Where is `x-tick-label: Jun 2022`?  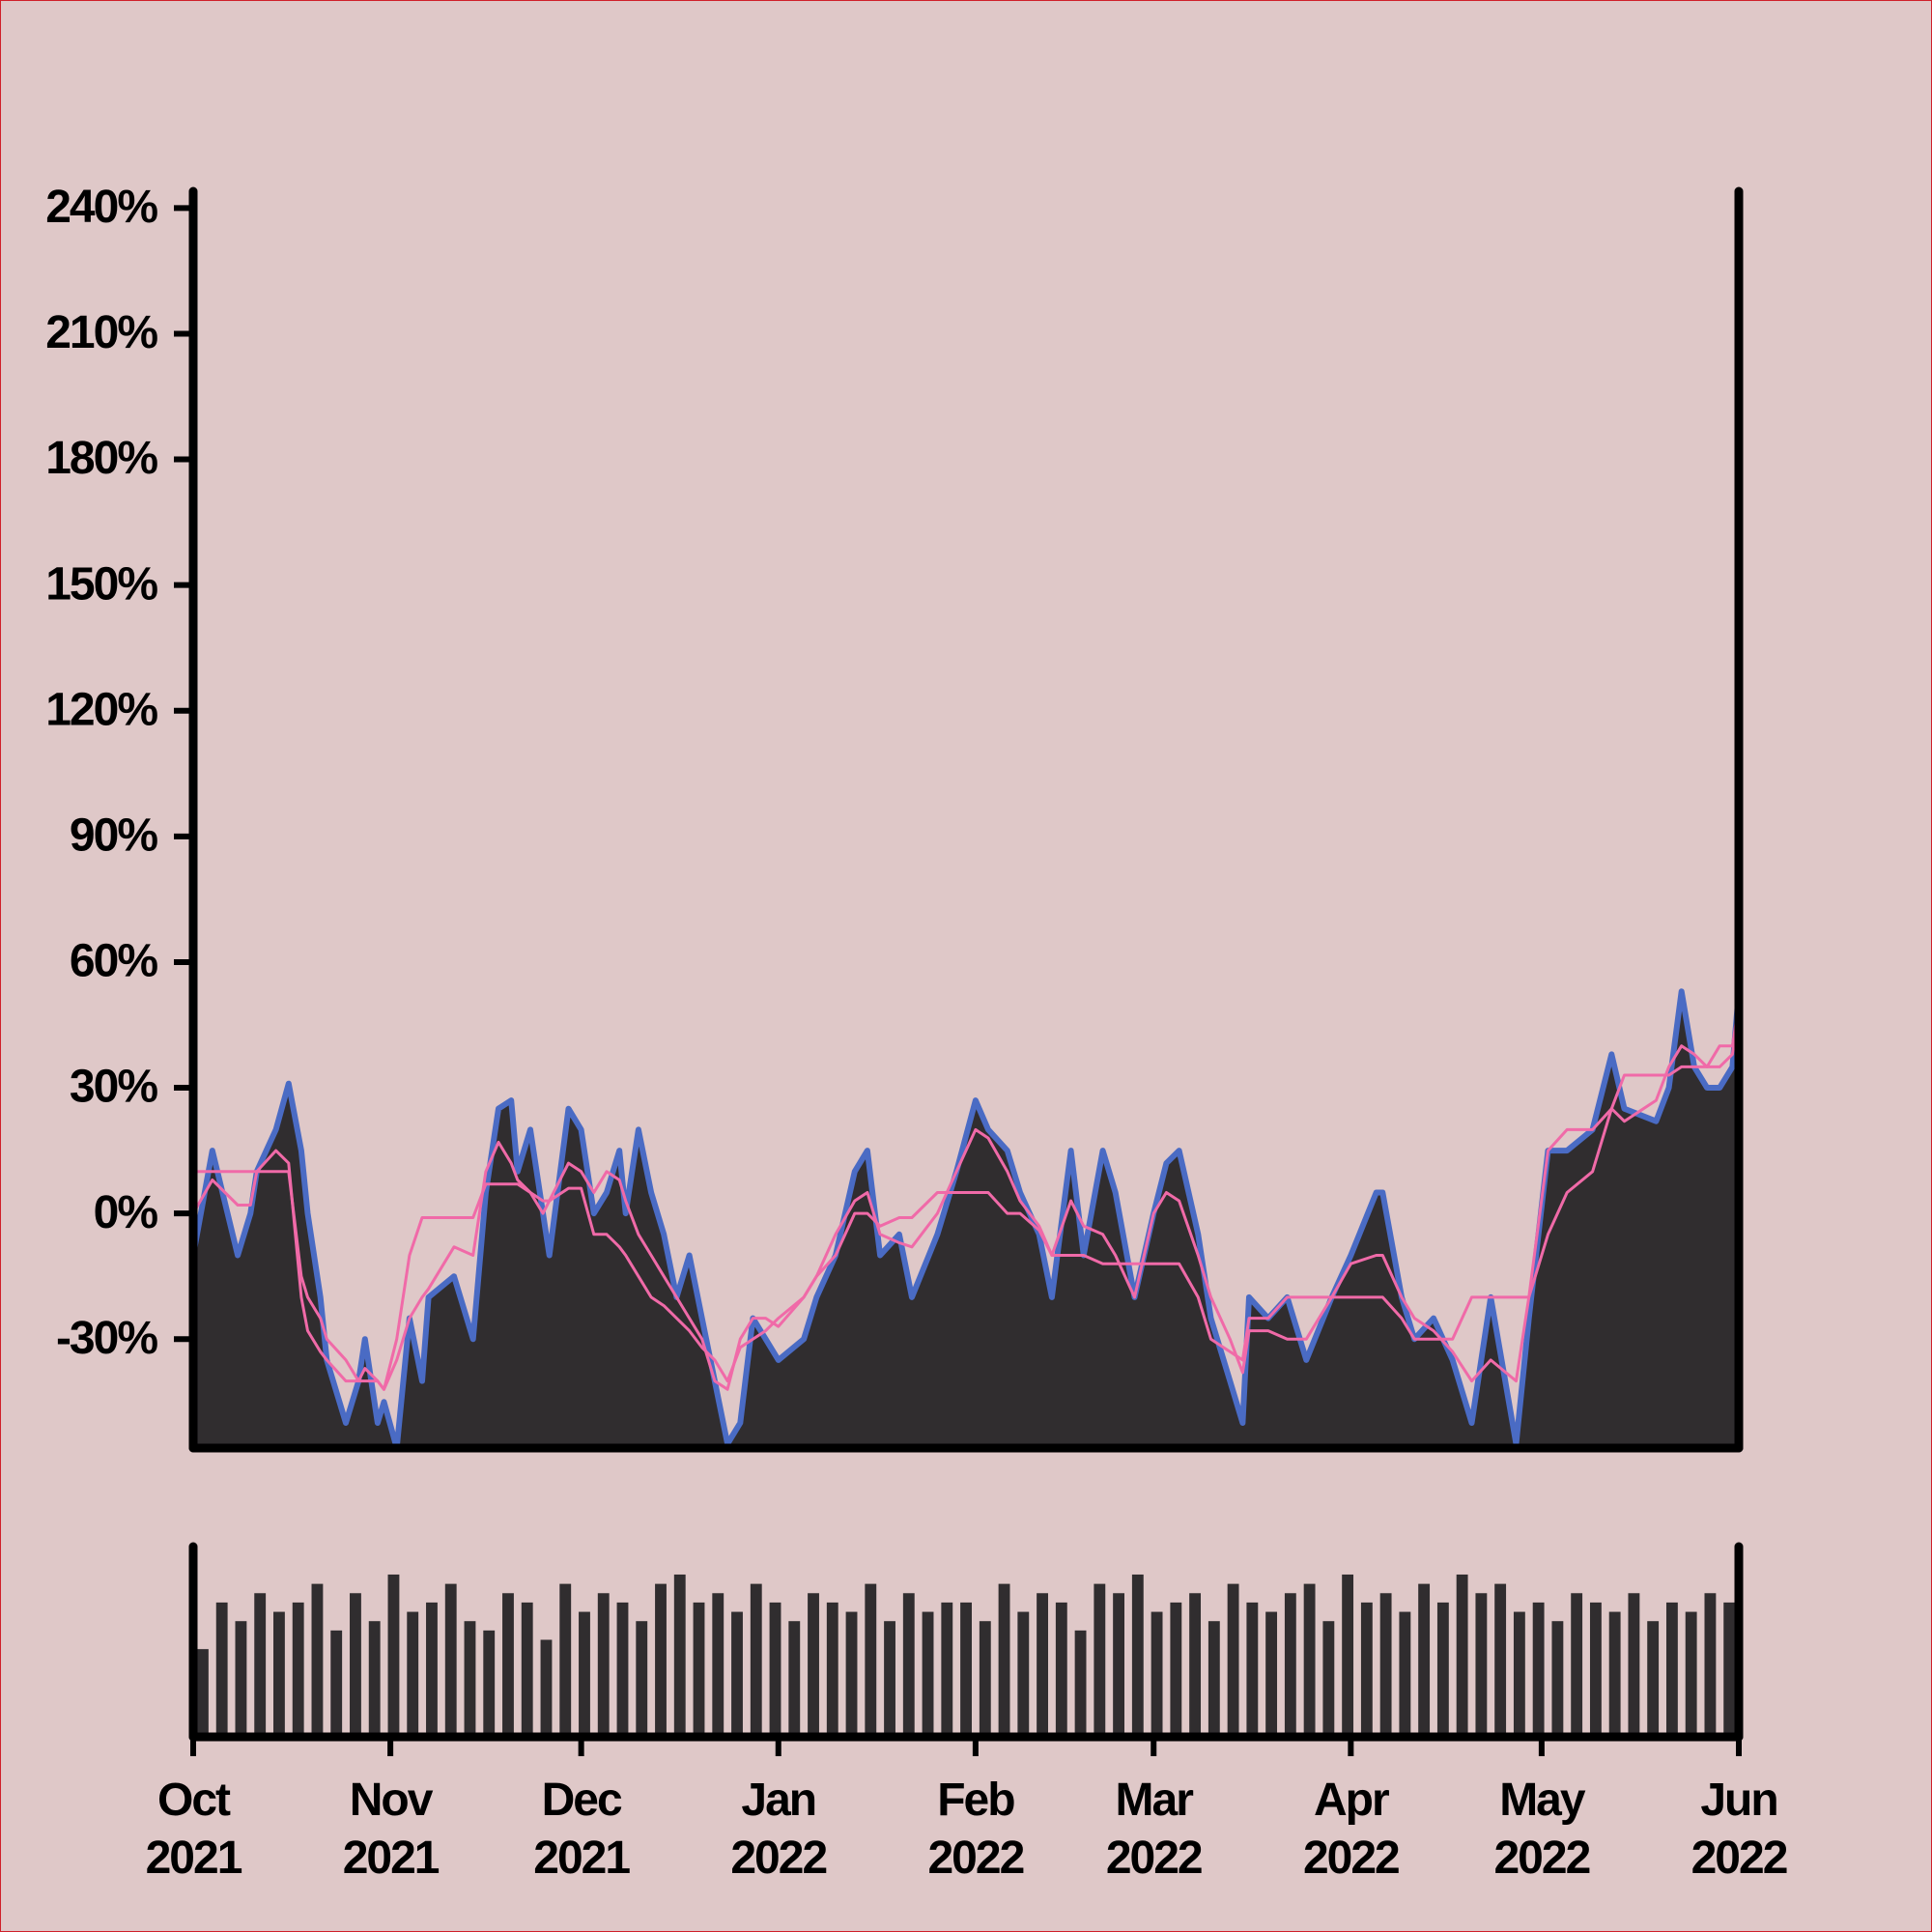
x-tick-label: Jun 2022 is located at coordinates (1739, 1829).